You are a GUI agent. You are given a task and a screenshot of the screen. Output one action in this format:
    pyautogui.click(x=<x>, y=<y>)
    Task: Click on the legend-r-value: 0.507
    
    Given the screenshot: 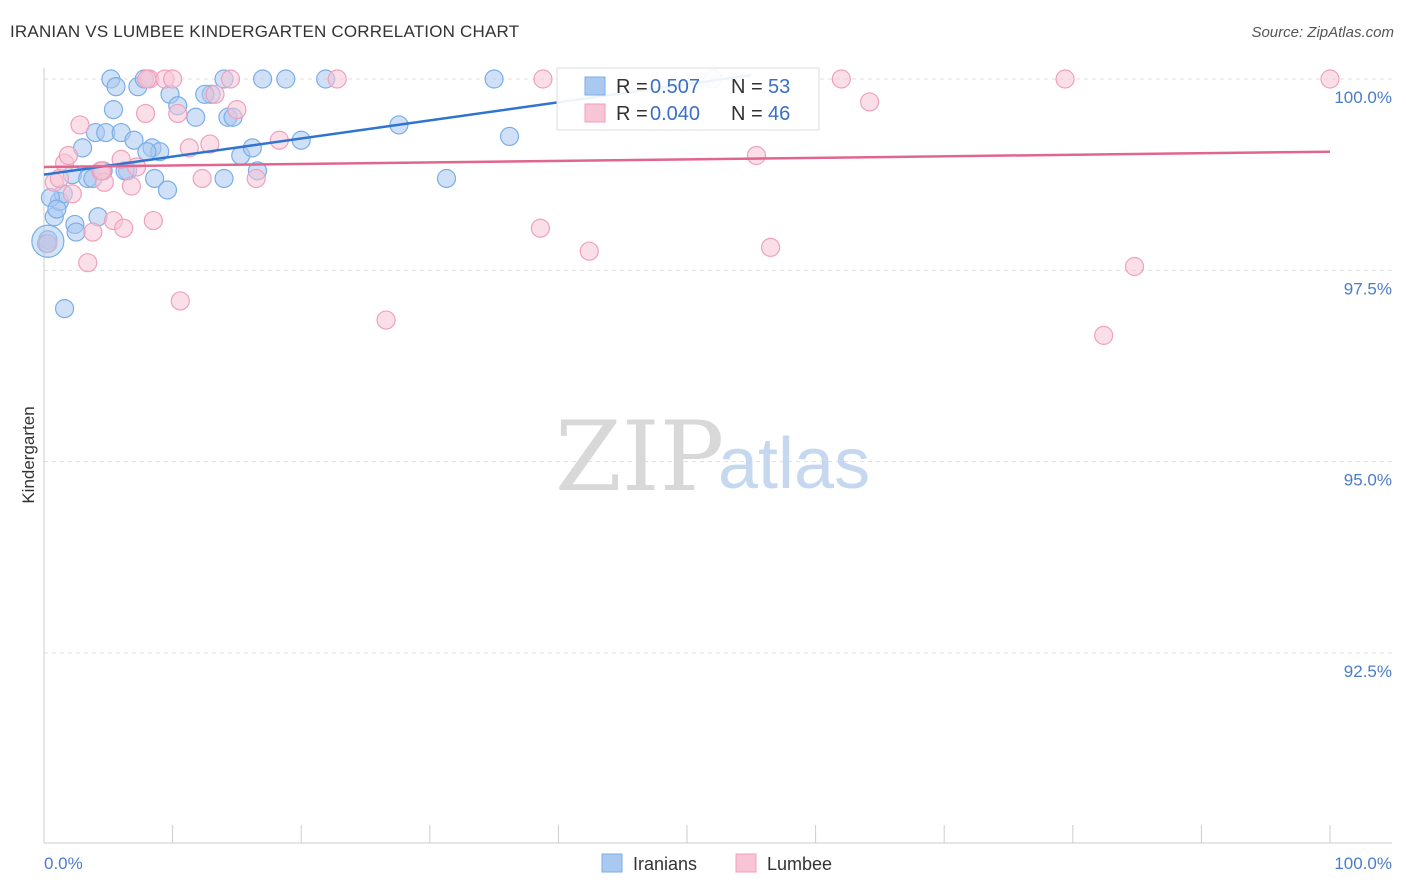 What is the action you would take?
    pyautogui.click(x=675, y=87)
    